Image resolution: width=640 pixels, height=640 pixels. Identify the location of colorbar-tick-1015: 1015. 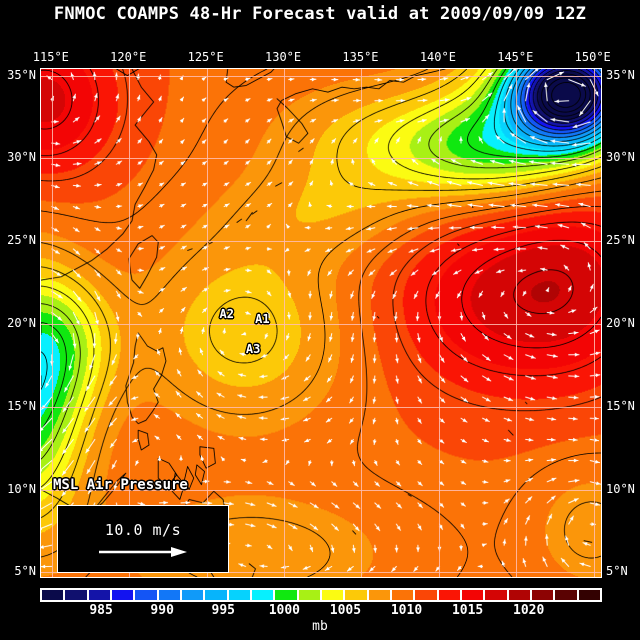
(467, 610).